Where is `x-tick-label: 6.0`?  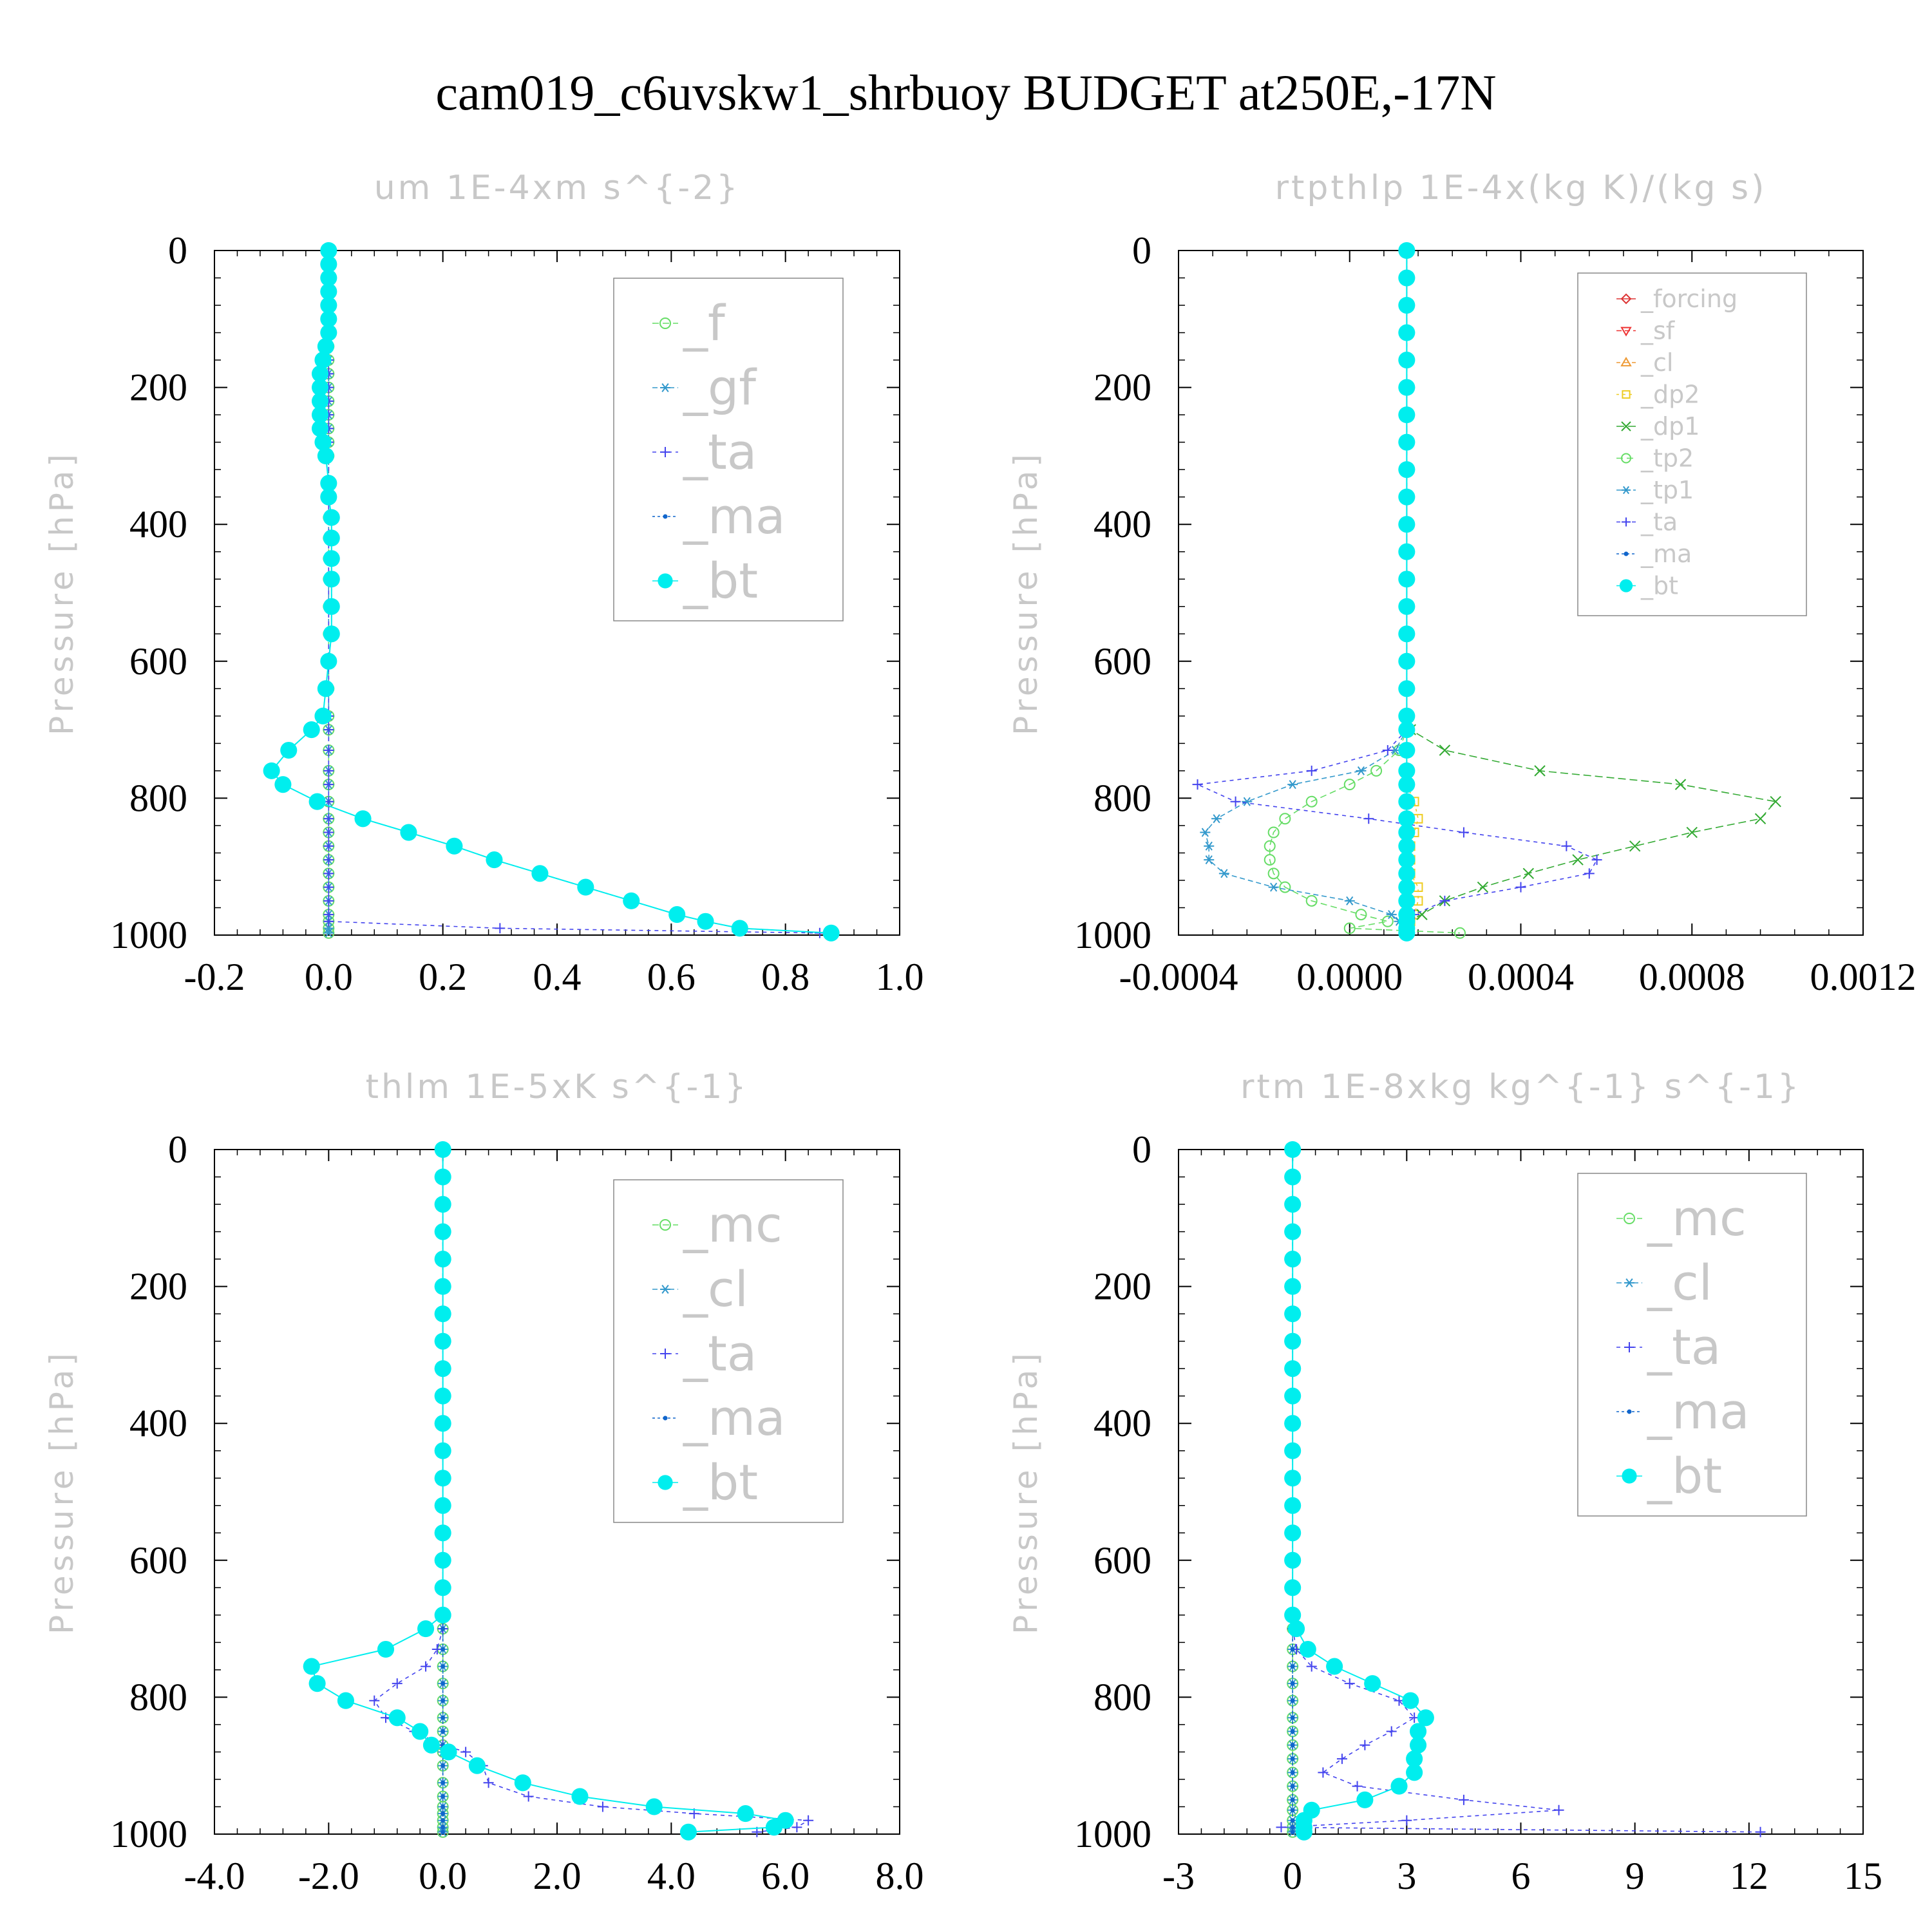
x-tick-label: 6.0 is located at coordinates (785, 1876).